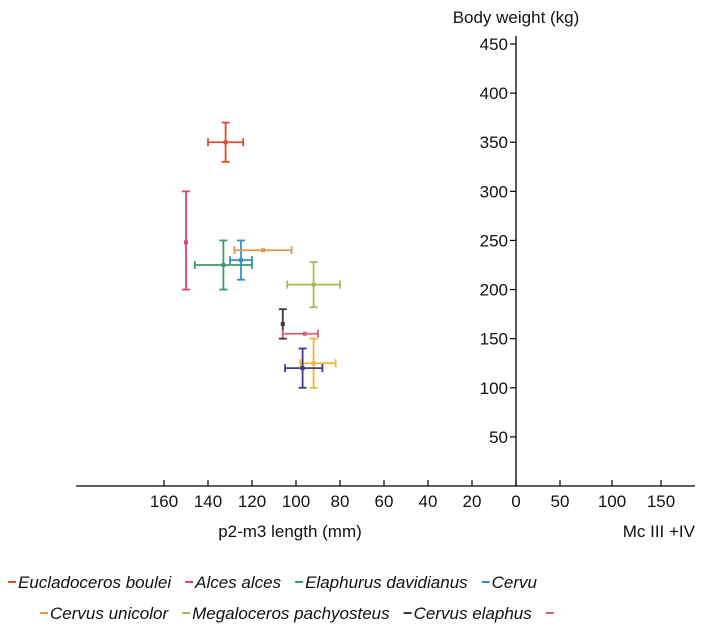 Image resolution: width=715 pixels, height=639 pixels. I want to click on x-tick-label: 20, so click(472, 501).